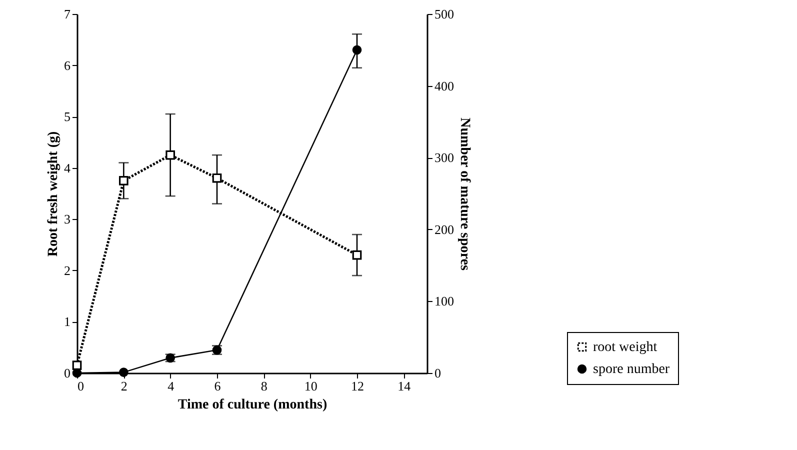  Describe the element at coordinates (67, 322) in the screenshot. I see `y-tick-label: 1` at that location.